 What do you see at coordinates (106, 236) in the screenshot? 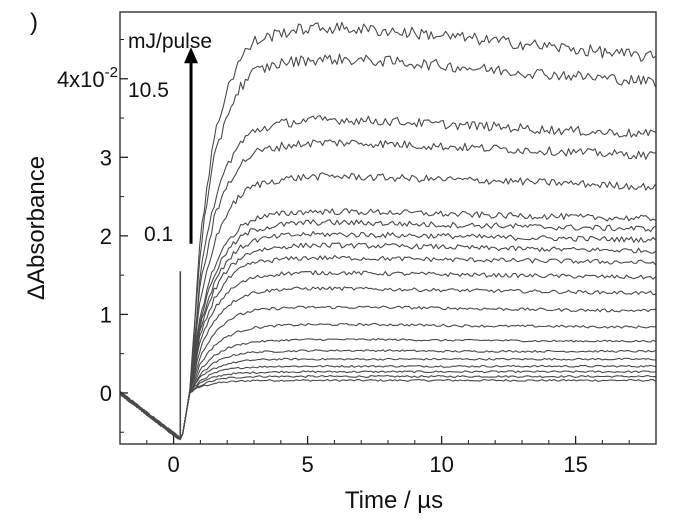
I see `y-tick-label: 2` at bounding box center [106, 236].